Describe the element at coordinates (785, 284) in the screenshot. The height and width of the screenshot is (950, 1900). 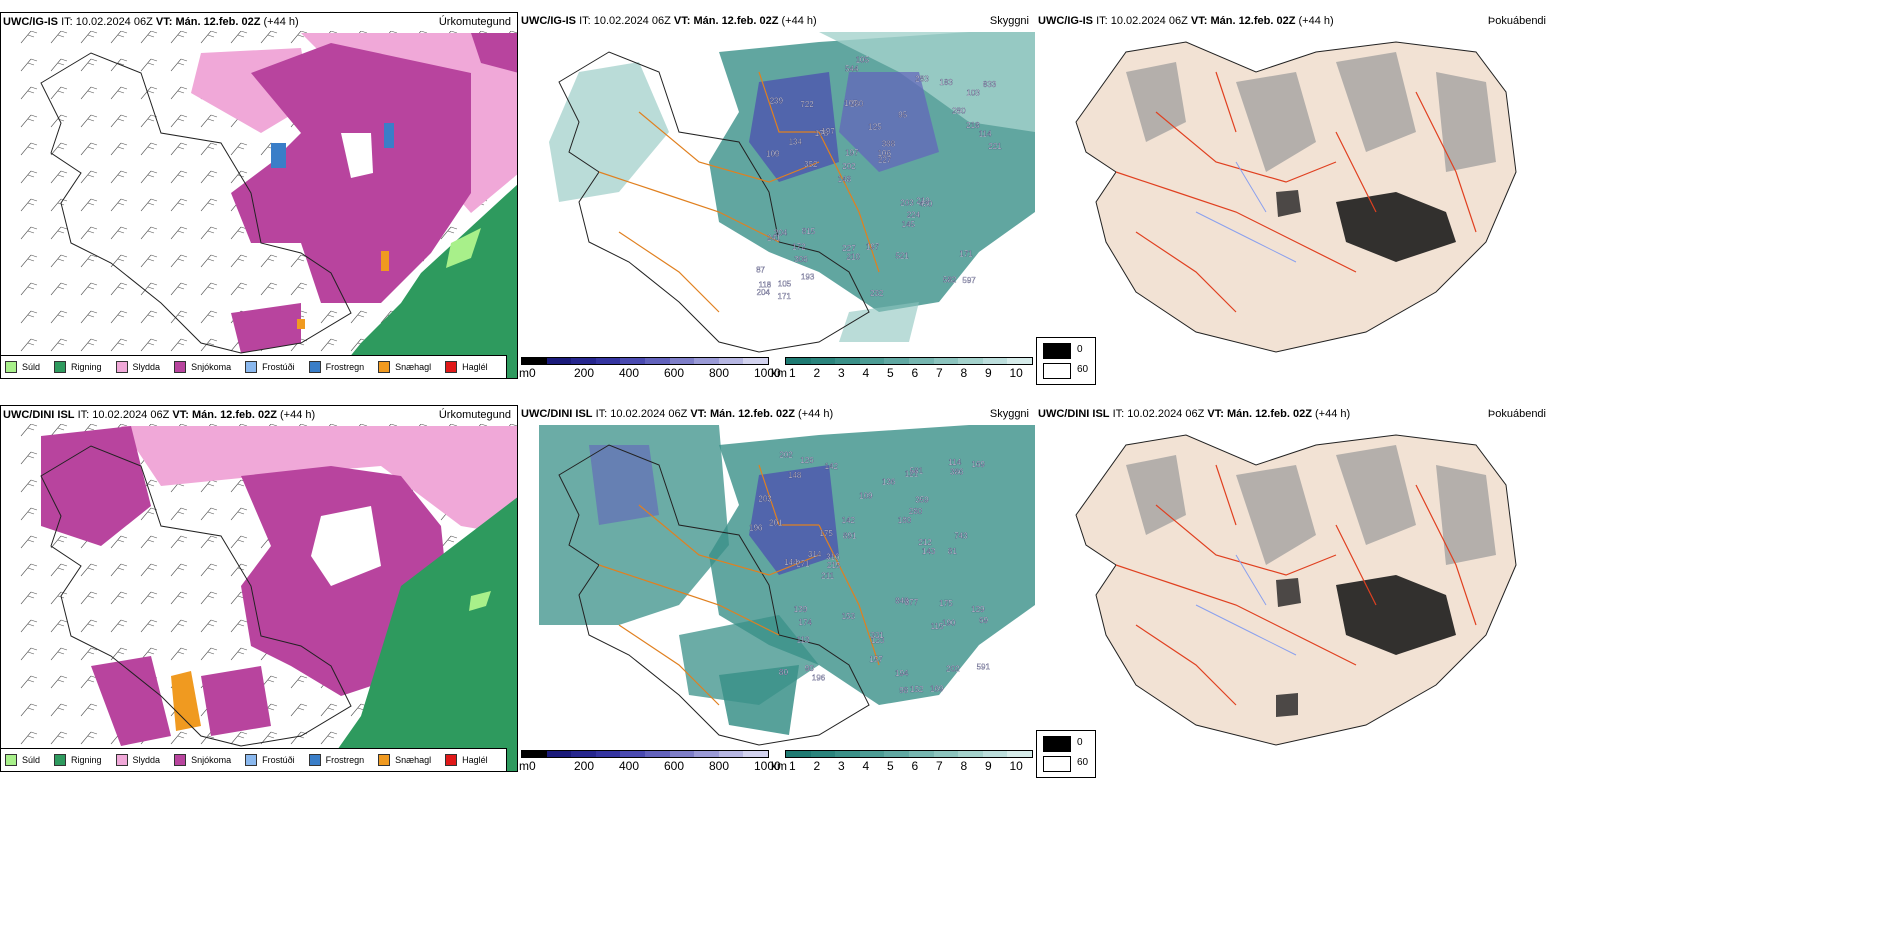
I see `visibility-value: 105` at that location.